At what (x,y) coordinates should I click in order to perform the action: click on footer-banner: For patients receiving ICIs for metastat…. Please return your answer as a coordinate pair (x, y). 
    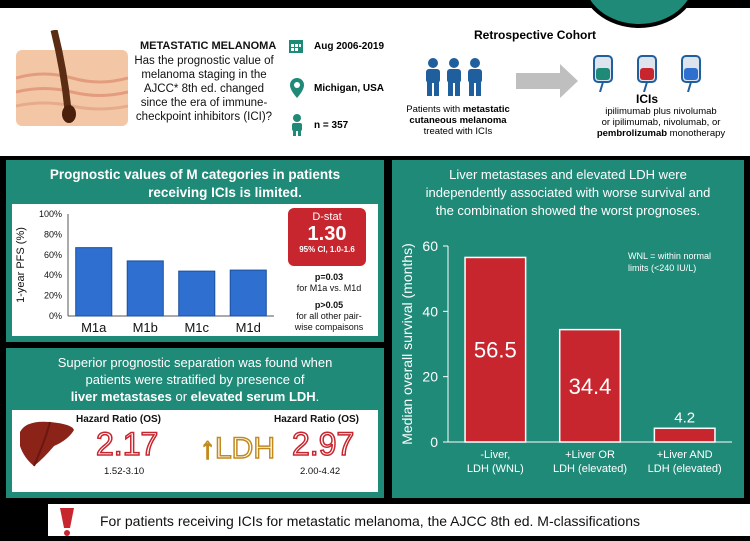
    Looking at the image, I should click on (399, 520).